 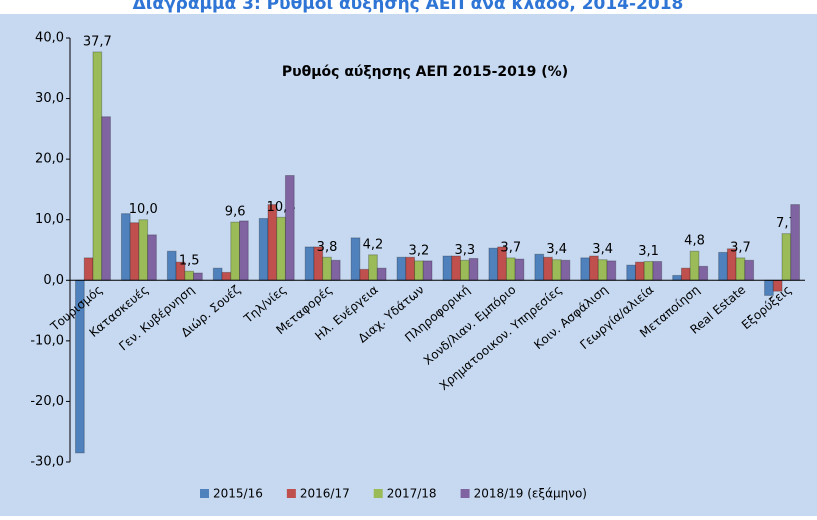 I want to click on y-tick-label: 20,0, so click(x=49, y=159).